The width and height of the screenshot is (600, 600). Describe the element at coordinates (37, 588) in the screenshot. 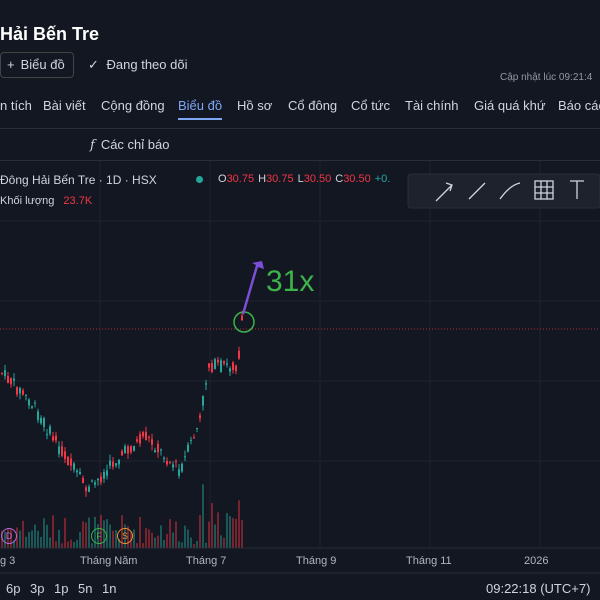

I see `timeframe: 3p` at that location.